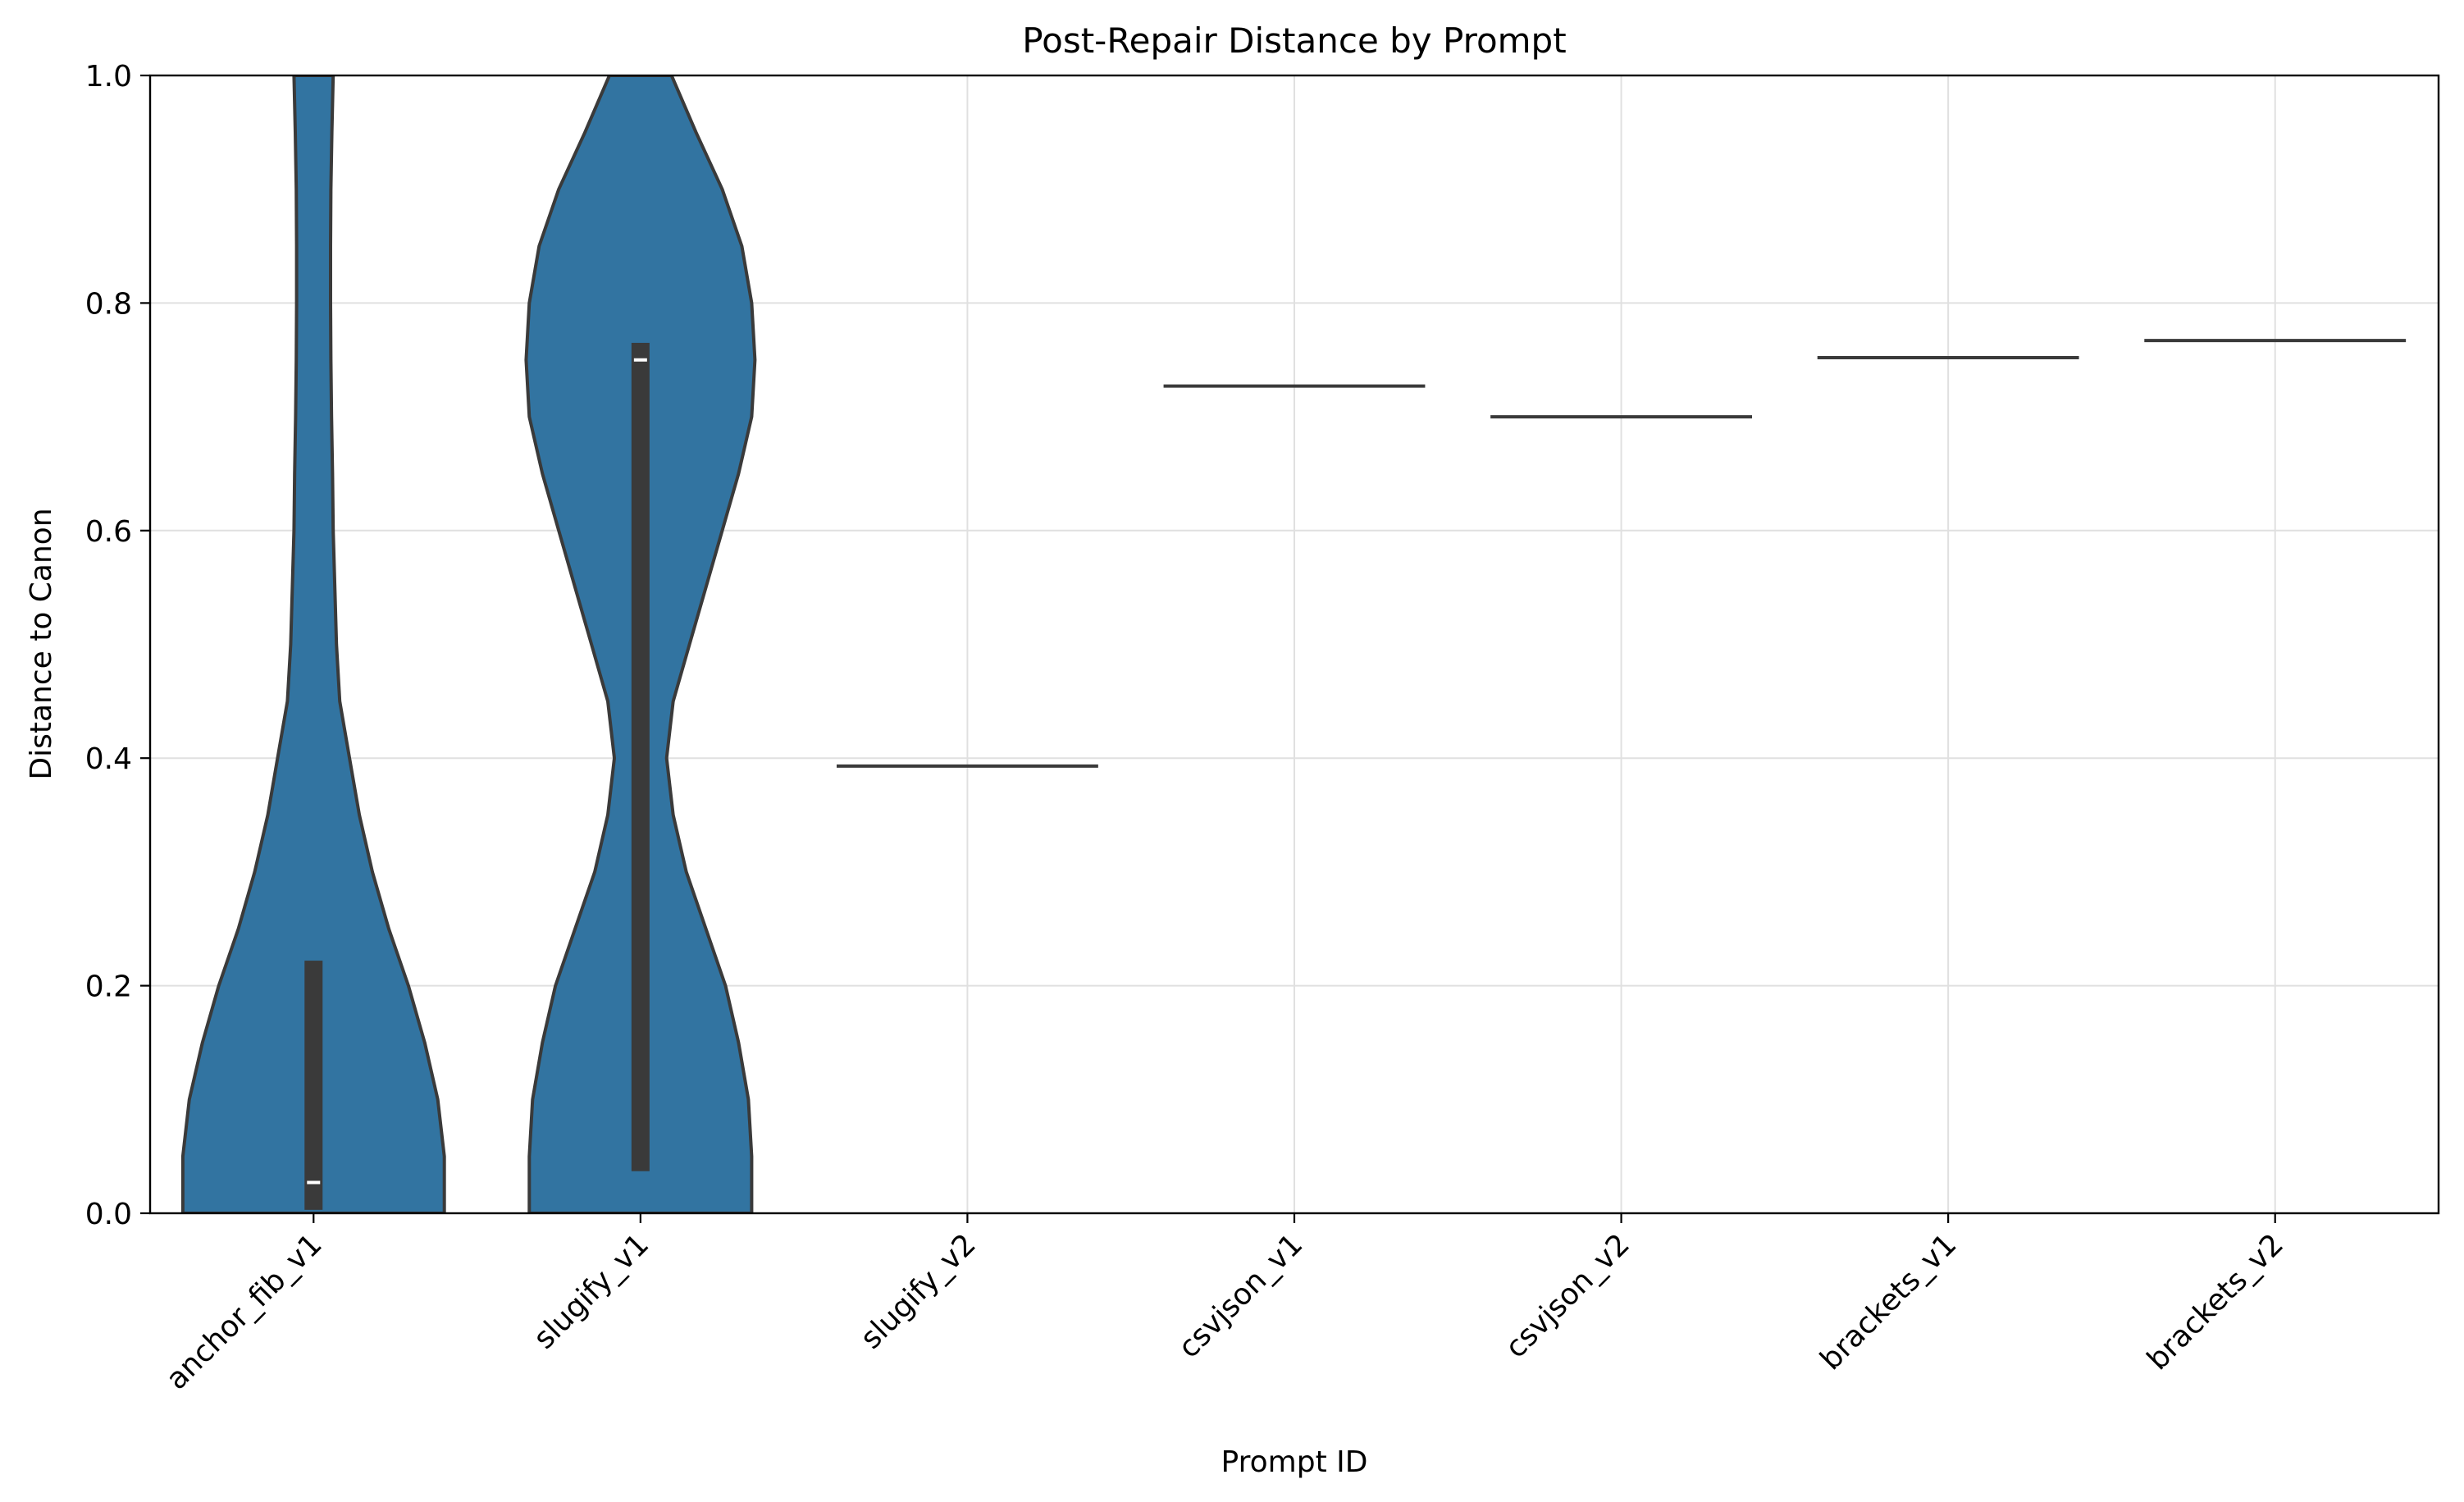 The height and width of the screenshot is (1502, 2464). What do you see at coordinates (640, 757) in the screenshot?
I see `box-slugify_v1` at bounding box center [640, 757].